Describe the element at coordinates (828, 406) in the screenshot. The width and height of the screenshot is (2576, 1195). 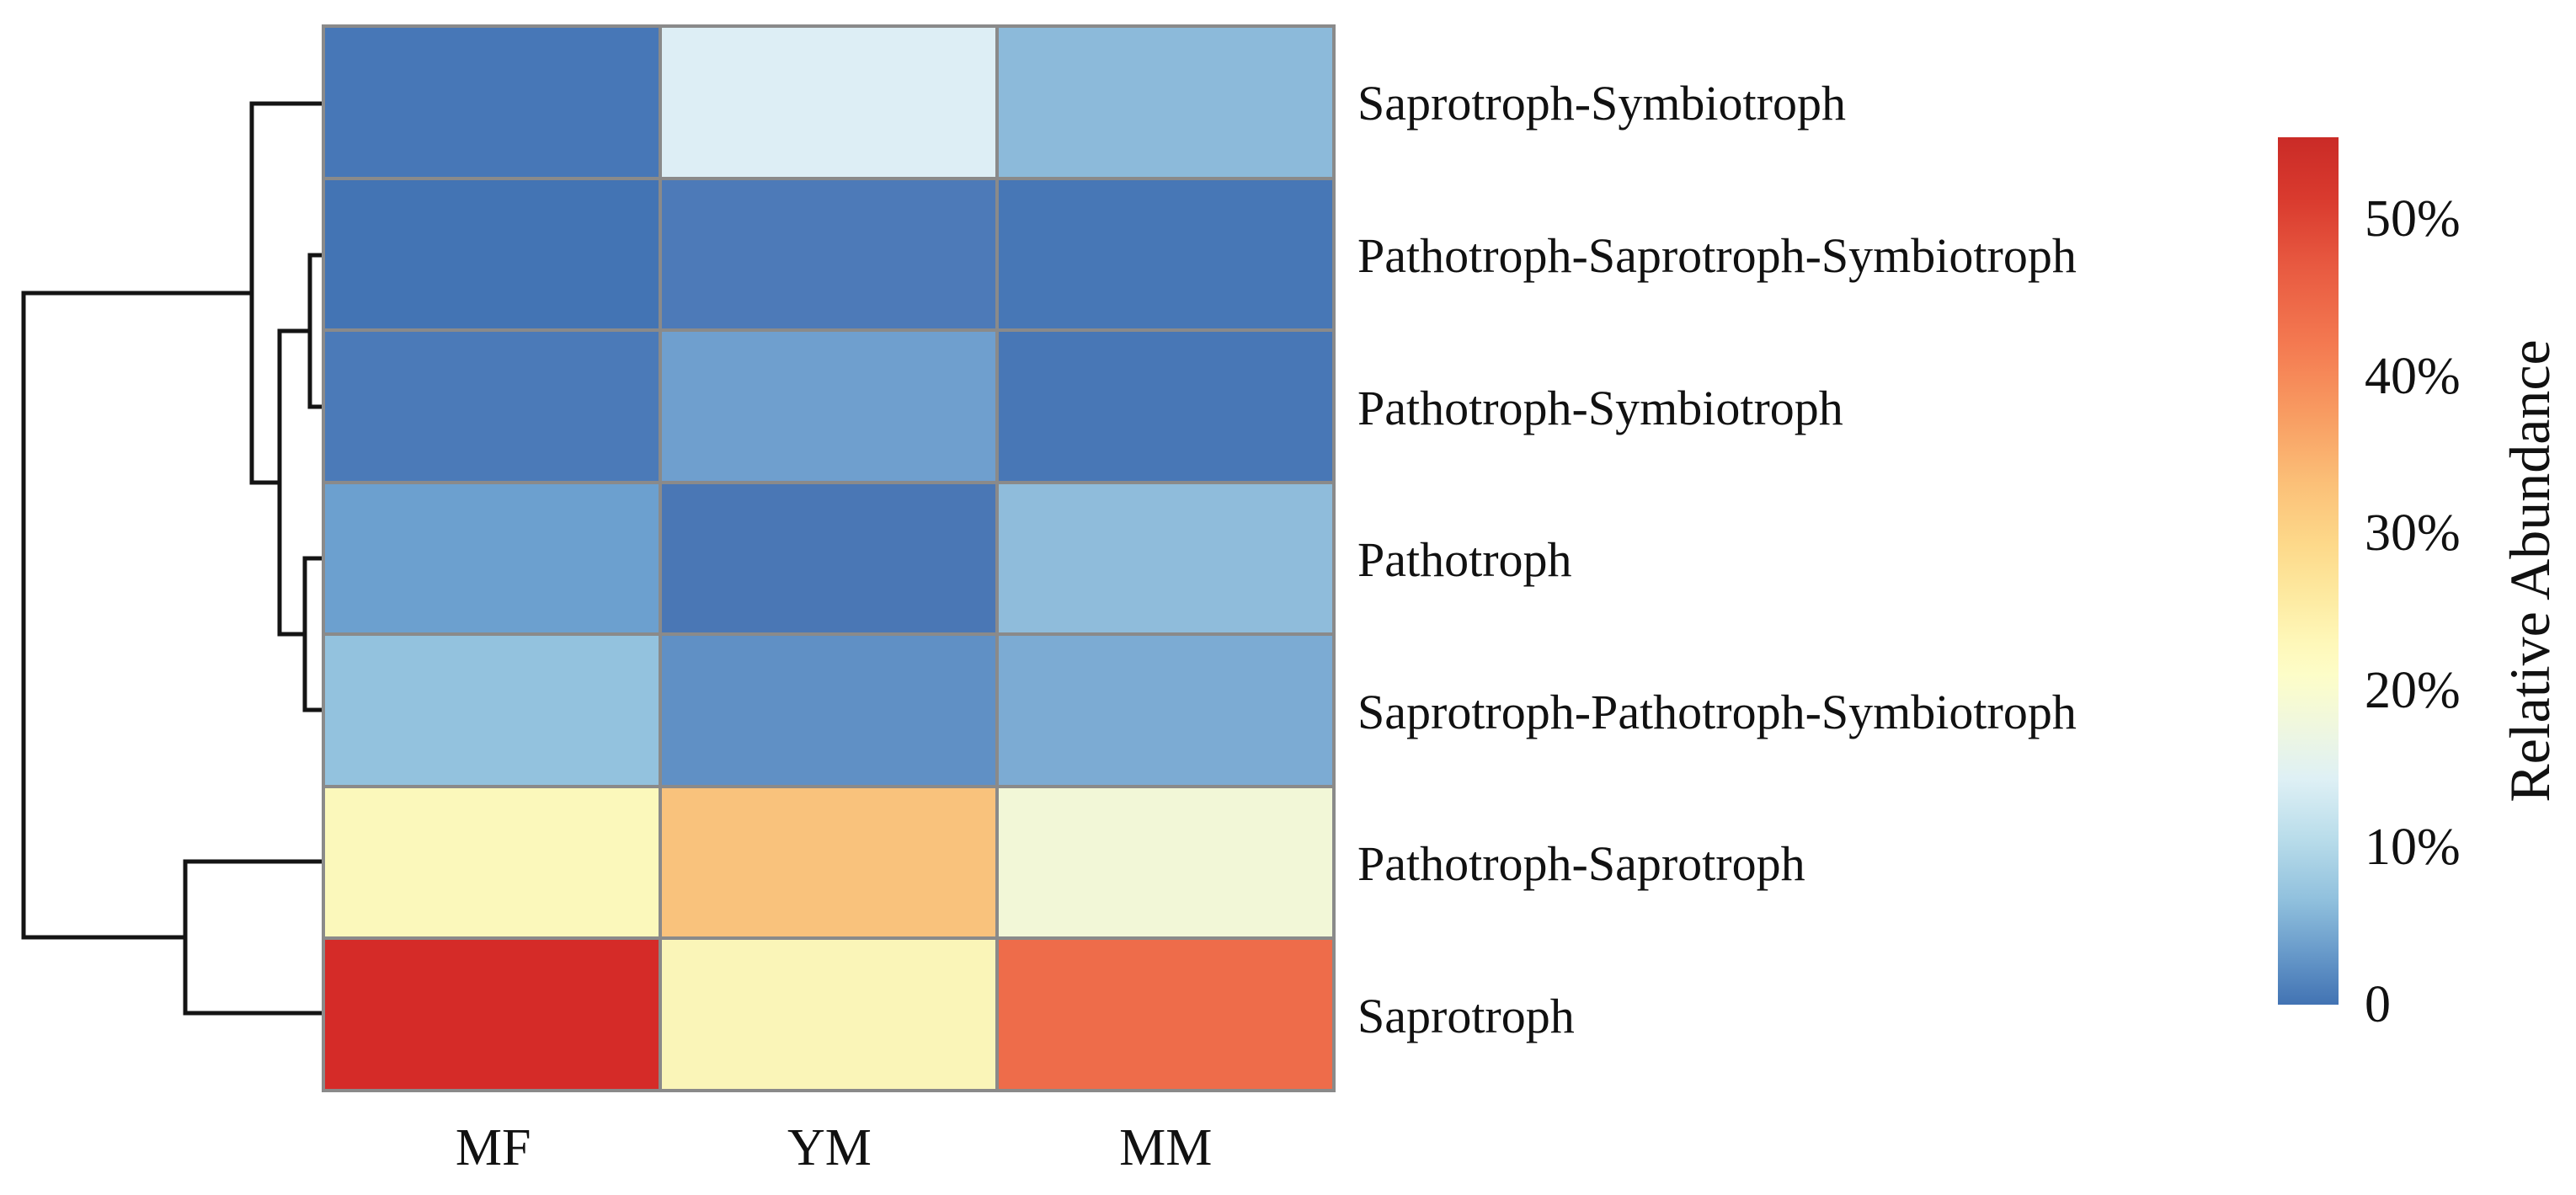
I see `heatmap-cell-r2c1` at that location.